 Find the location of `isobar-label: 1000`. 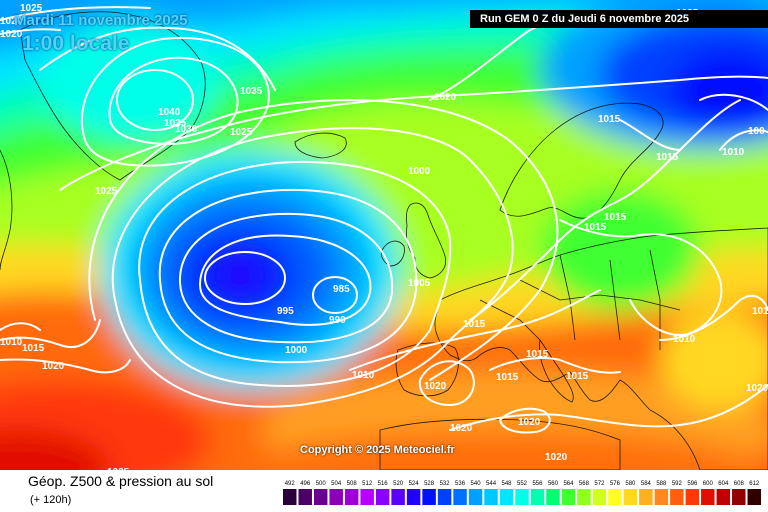

isobar-label: 1000 is located at coordinates (296, 350).